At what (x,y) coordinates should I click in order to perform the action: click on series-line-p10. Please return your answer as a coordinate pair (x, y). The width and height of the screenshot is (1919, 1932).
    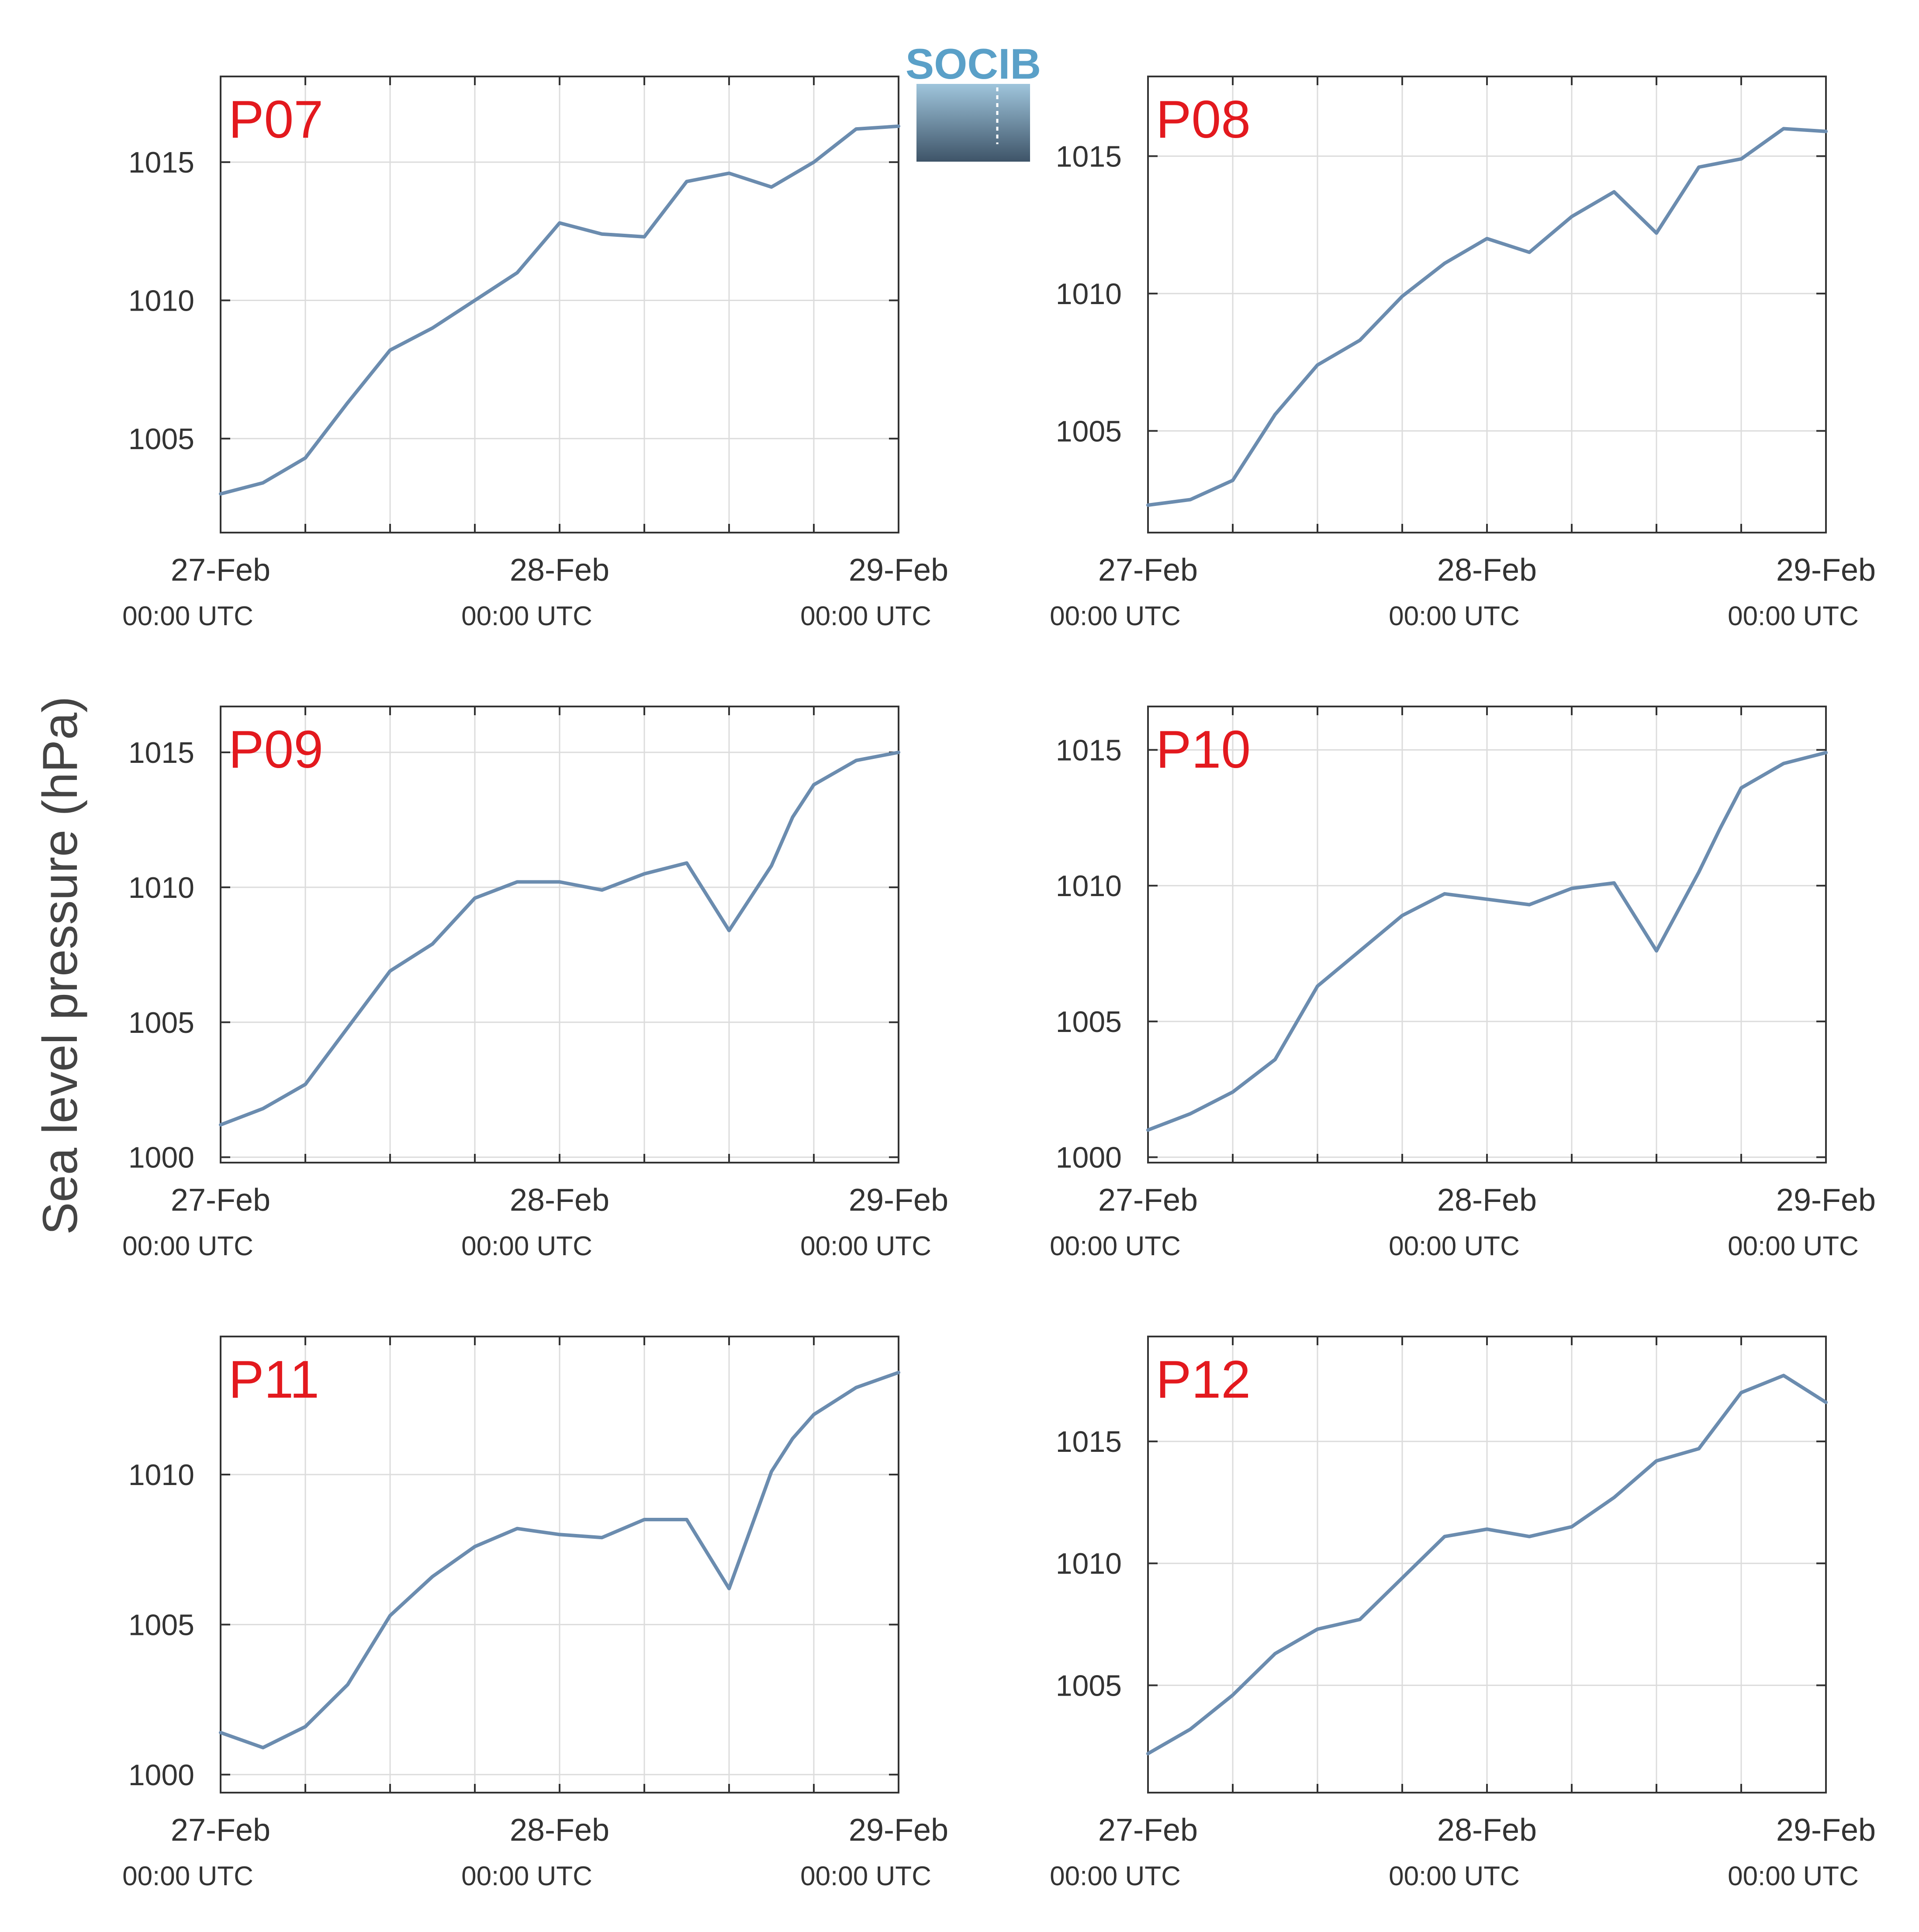
    Looking at the image, I should click on (1487, 941).